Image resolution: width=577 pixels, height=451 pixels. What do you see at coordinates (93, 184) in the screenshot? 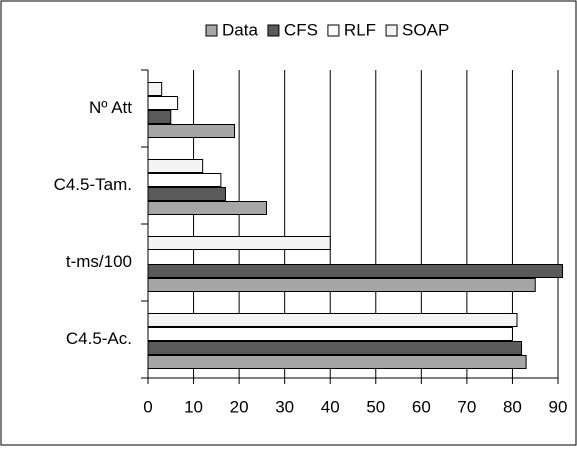
I see `y-tick-label: C4.5-Tam.` at bounding box center [93, 184].